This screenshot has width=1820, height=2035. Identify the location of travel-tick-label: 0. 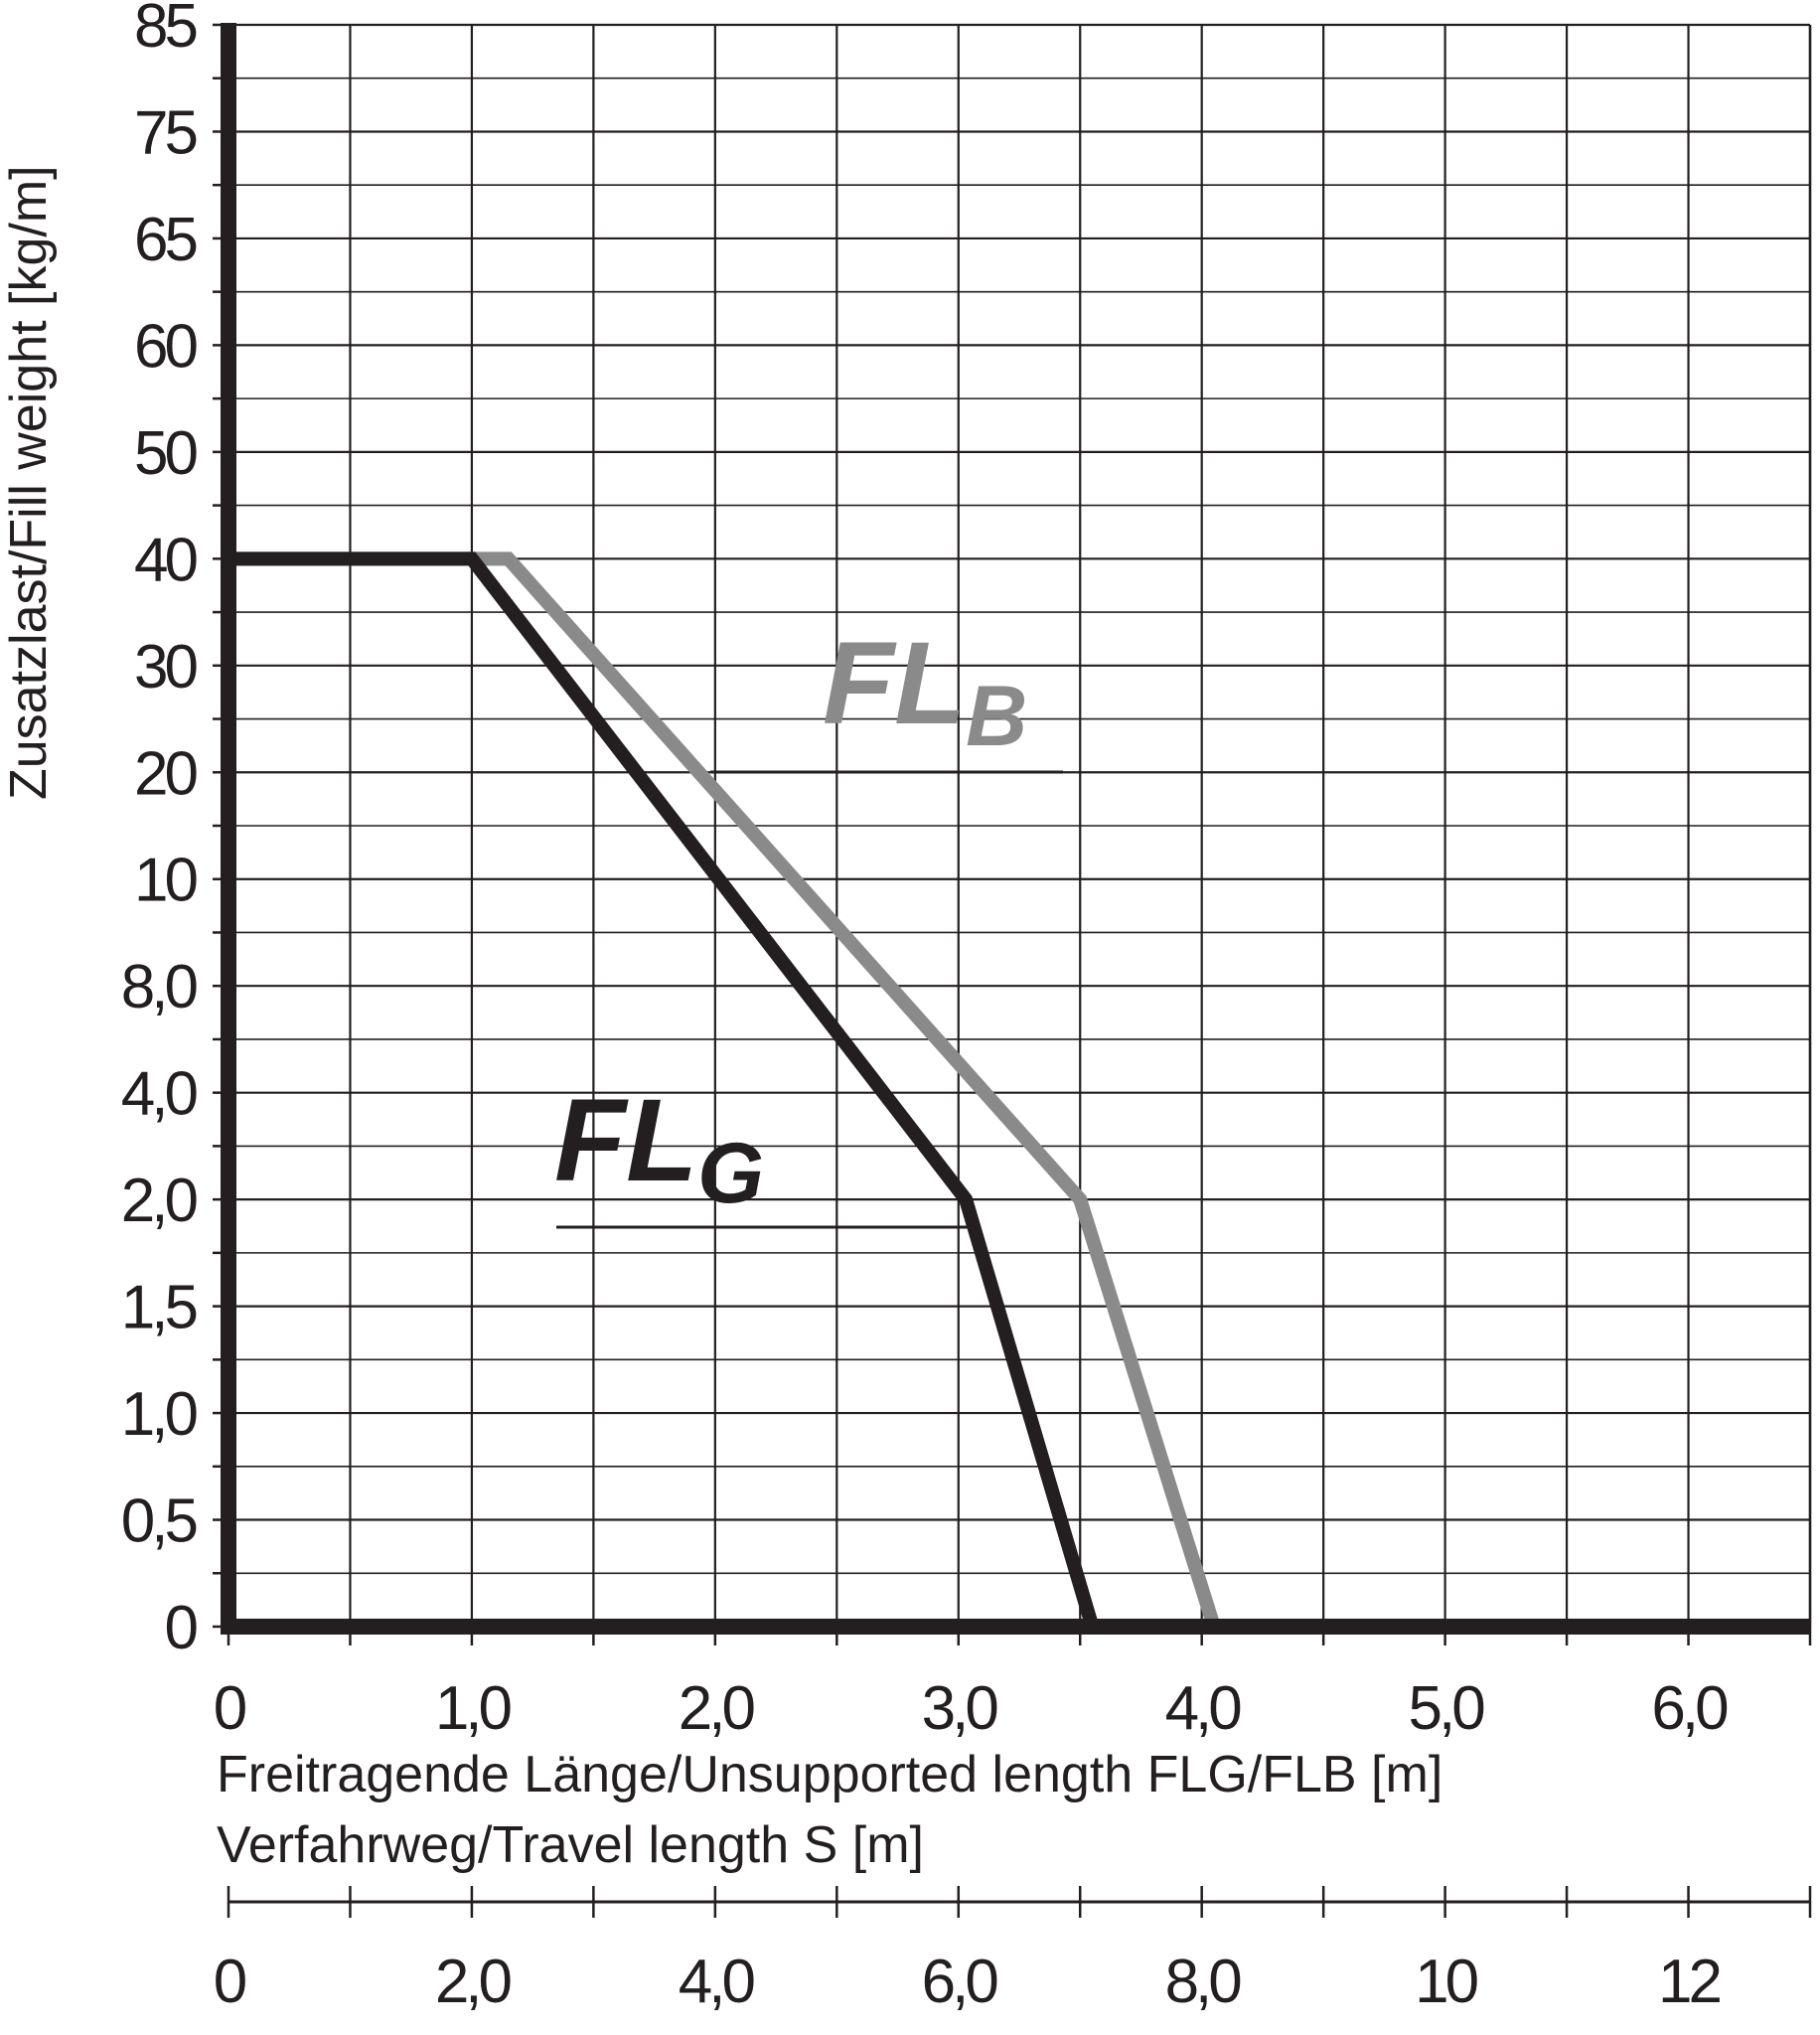
(230, 1982).